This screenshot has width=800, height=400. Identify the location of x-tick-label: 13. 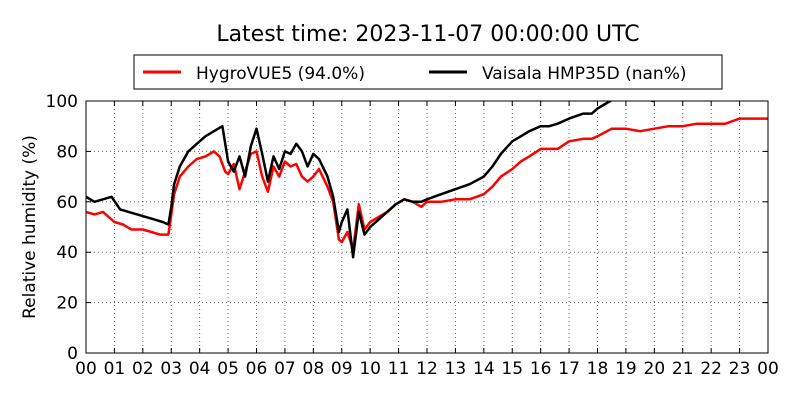
(456, 369).